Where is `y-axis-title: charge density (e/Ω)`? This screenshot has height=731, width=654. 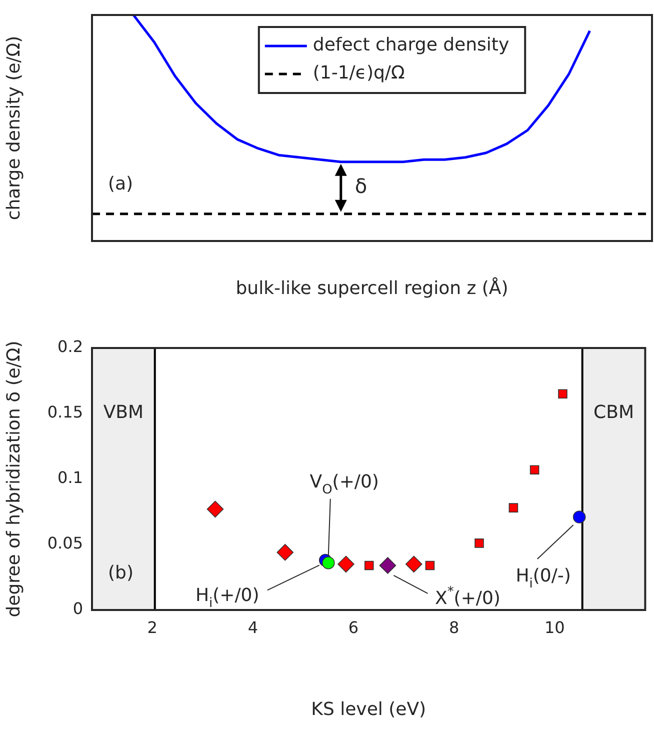
y-axis-title: charge density (e/Ω) is located at coordinates (13, 128).